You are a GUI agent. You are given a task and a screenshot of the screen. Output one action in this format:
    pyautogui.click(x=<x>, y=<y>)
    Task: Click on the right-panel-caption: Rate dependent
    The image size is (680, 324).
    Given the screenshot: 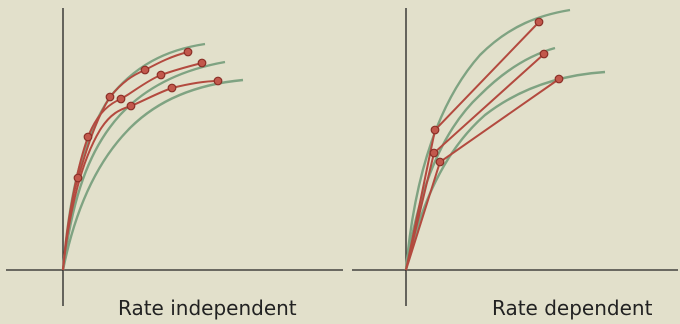 What is the action you would take?
    pyautogui.click(x=572, y=308)
    